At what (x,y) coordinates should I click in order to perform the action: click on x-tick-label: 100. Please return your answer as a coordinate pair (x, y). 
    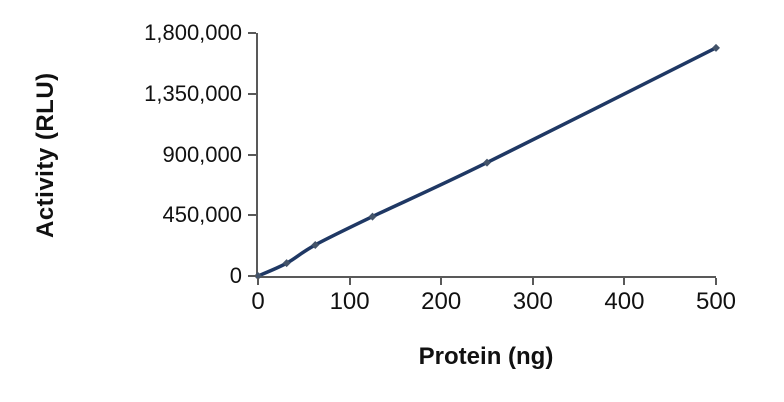
    Looking at the image, I should click on (349, 301).